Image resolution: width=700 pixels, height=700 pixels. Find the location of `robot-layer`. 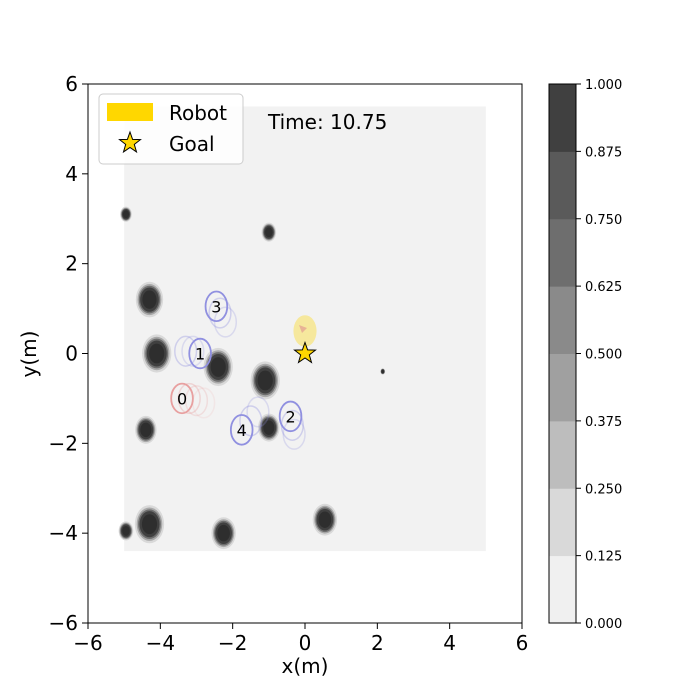

robot-layer is located at coordinates (305, 339).